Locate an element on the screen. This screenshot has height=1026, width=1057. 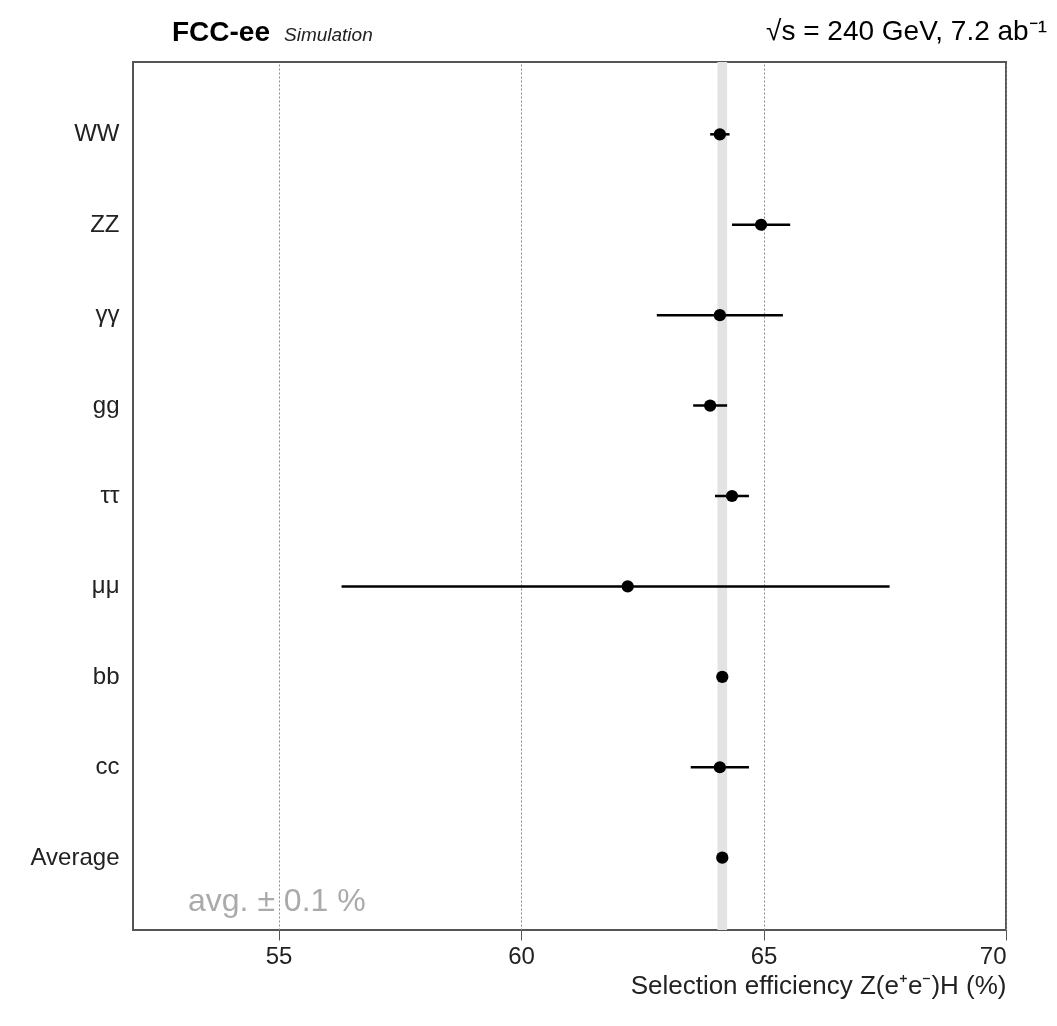
y-tick-label: WW is located at coordinates (97, 133).